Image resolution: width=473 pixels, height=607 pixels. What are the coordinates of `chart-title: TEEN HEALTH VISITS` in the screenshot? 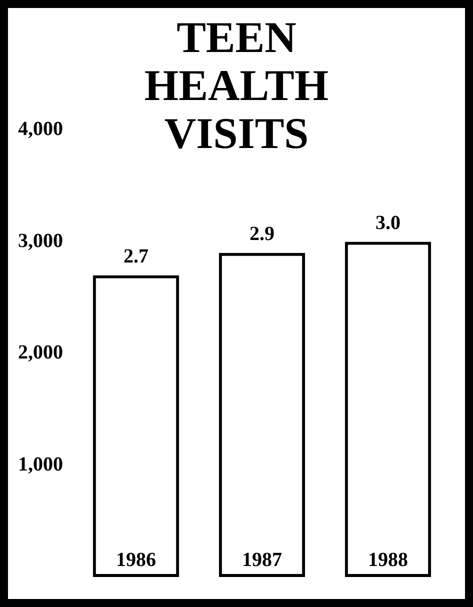 It's located at (236, 85).